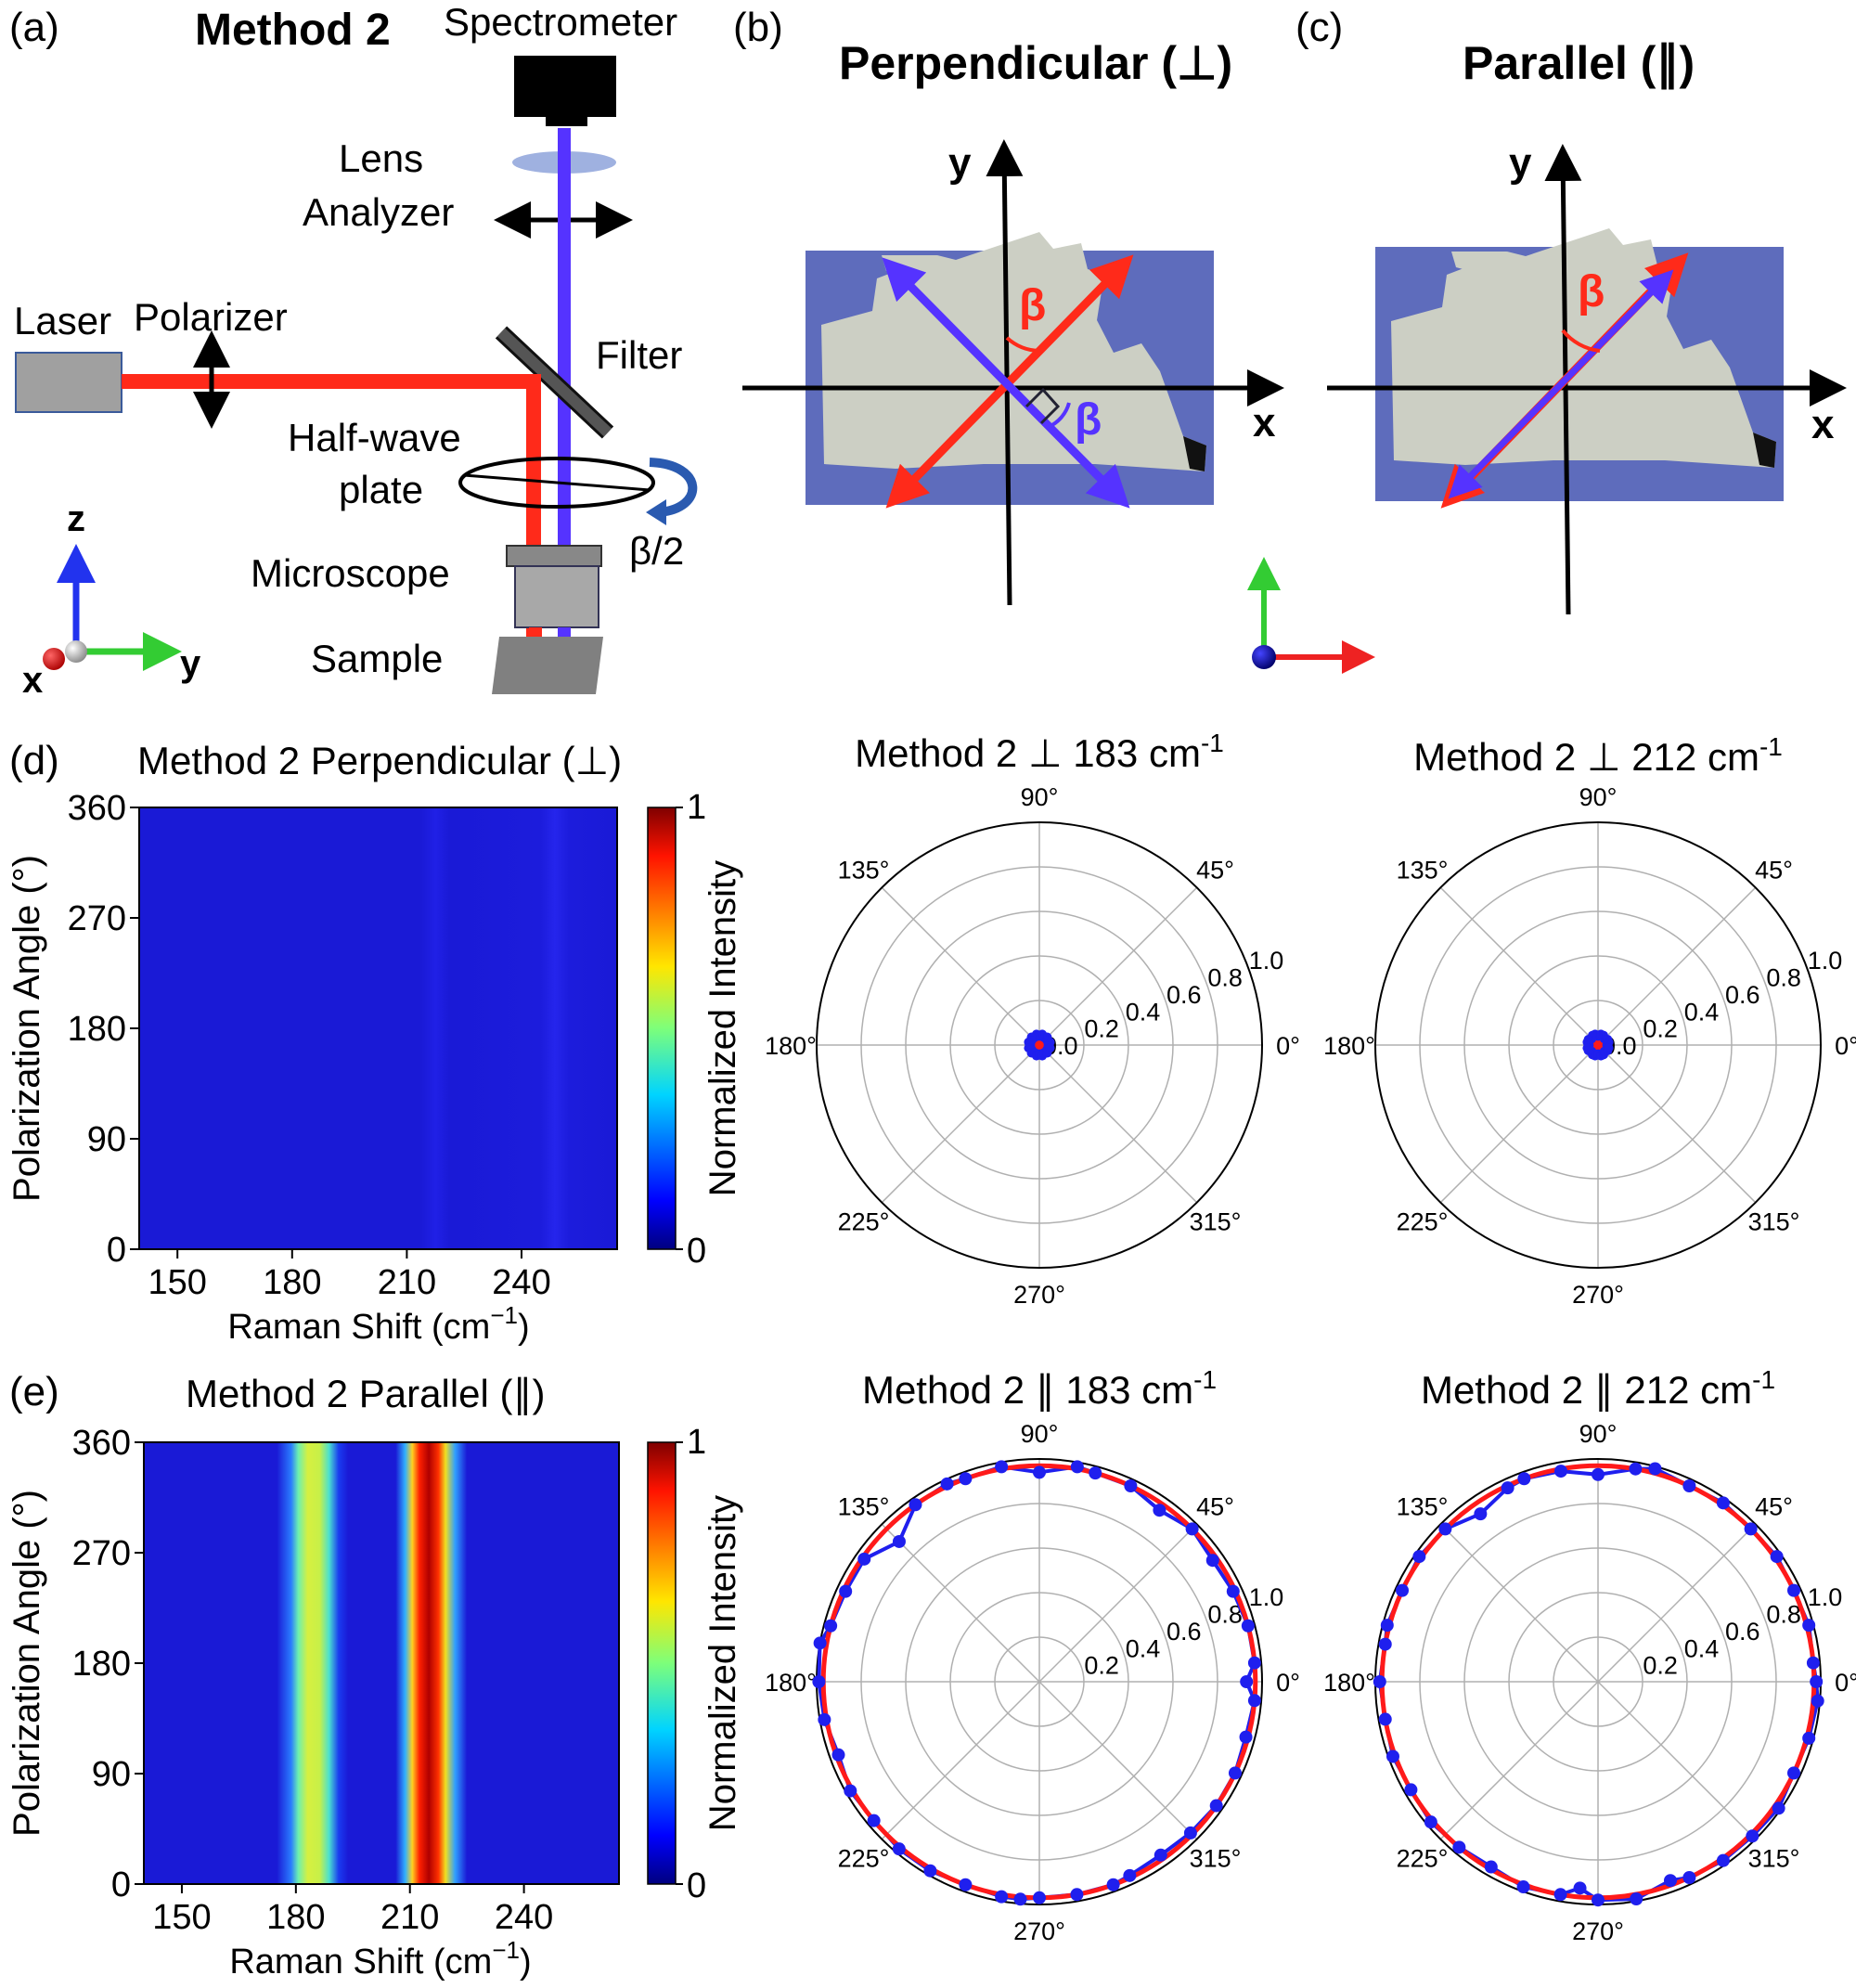  Describe the element at coordinates (556, 596) in the screenshot. I see `microscope-icon` at that location.